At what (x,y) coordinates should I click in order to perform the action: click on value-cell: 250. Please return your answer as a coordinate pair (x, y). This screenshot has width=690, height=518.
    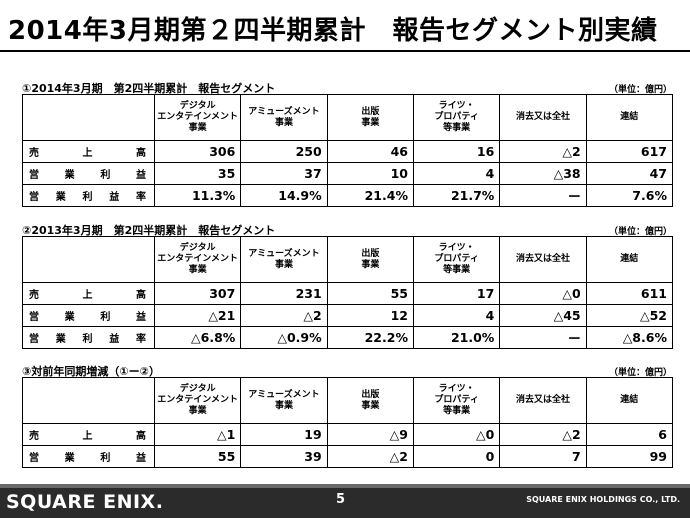
    Looking at the image, I should click on (284, 151).